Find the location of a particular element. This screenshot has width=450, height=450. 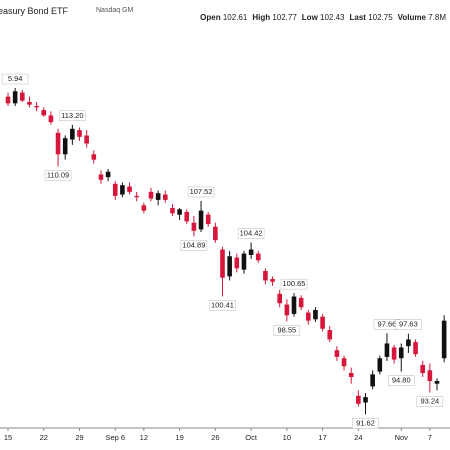

annotation: 93.24 is located at coordinates (429, 401).